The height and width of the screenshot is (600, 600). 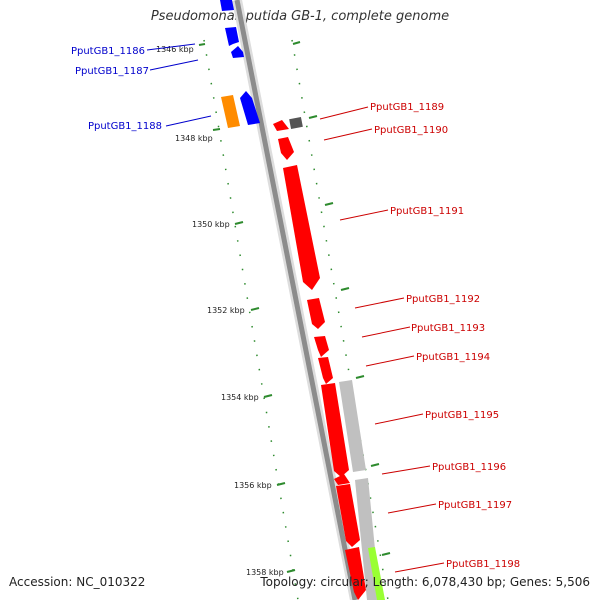 What do you see at coordinates (116, 89) in the screenshot?
I see `gene-labels-left: PputGB1_1186 PputGB1_1187 PputGB1_1188` at bounding box center [116, 89].